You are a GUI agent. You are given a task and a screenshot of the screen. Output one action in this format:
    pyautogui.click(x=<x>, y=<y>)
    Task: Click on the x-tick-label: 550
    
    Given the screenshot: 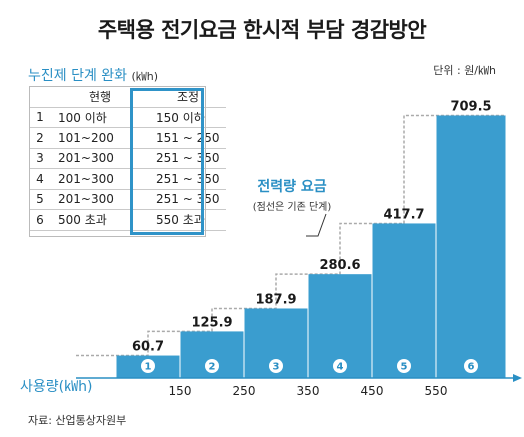 What is the action you would take?
    pyautogui.click(x=436, y=391)
    